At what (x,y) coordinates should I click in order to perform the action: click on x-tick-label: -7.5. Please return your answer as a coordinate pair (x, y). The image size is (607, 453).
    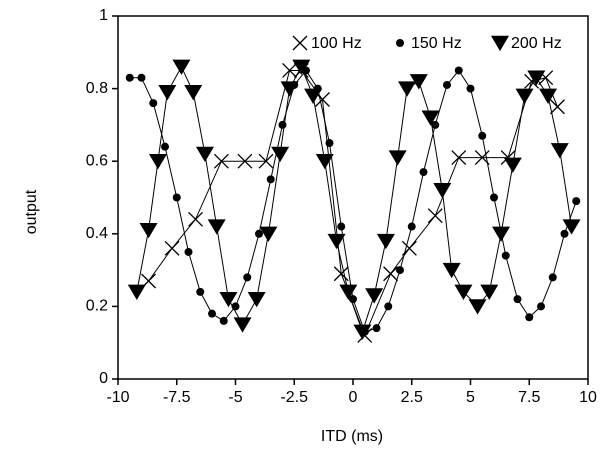
    Looking at the image, I should click on (177, 397).